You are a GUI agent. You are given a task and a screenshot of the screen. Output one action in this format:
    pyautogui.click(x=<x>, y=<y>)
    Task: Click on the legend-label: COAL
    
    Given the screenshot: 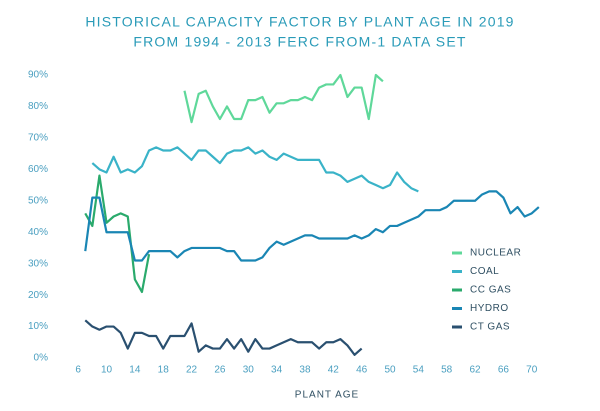 What is the action you would take?
    pyautogui.click(x=484, y=271)
    